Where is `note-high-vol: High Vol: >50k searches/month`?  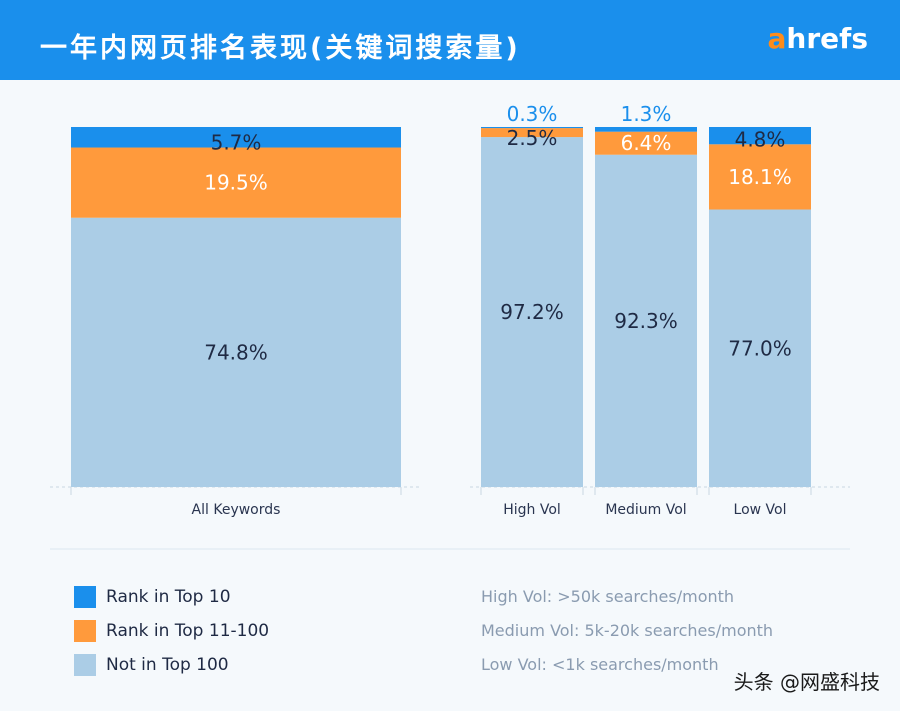 note-high-vol: High Vol: >50k searches/month is located at coordinates (608, 596).